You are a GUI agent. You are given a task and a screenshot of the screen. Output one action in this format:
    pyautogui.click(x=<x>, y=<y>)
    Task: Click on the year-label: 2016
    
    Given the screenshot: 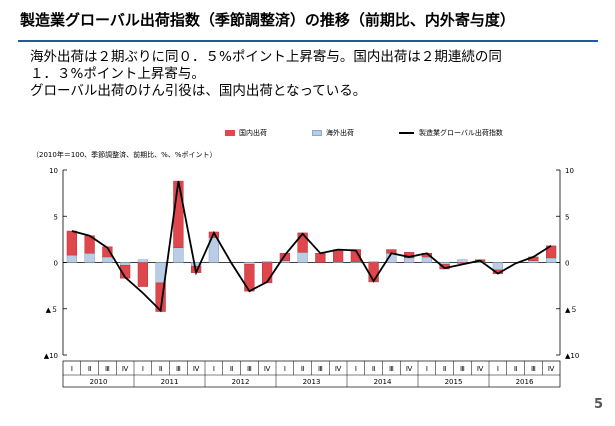 What is the action you would take?
    pyautogui.click(x=525, y=382)
    